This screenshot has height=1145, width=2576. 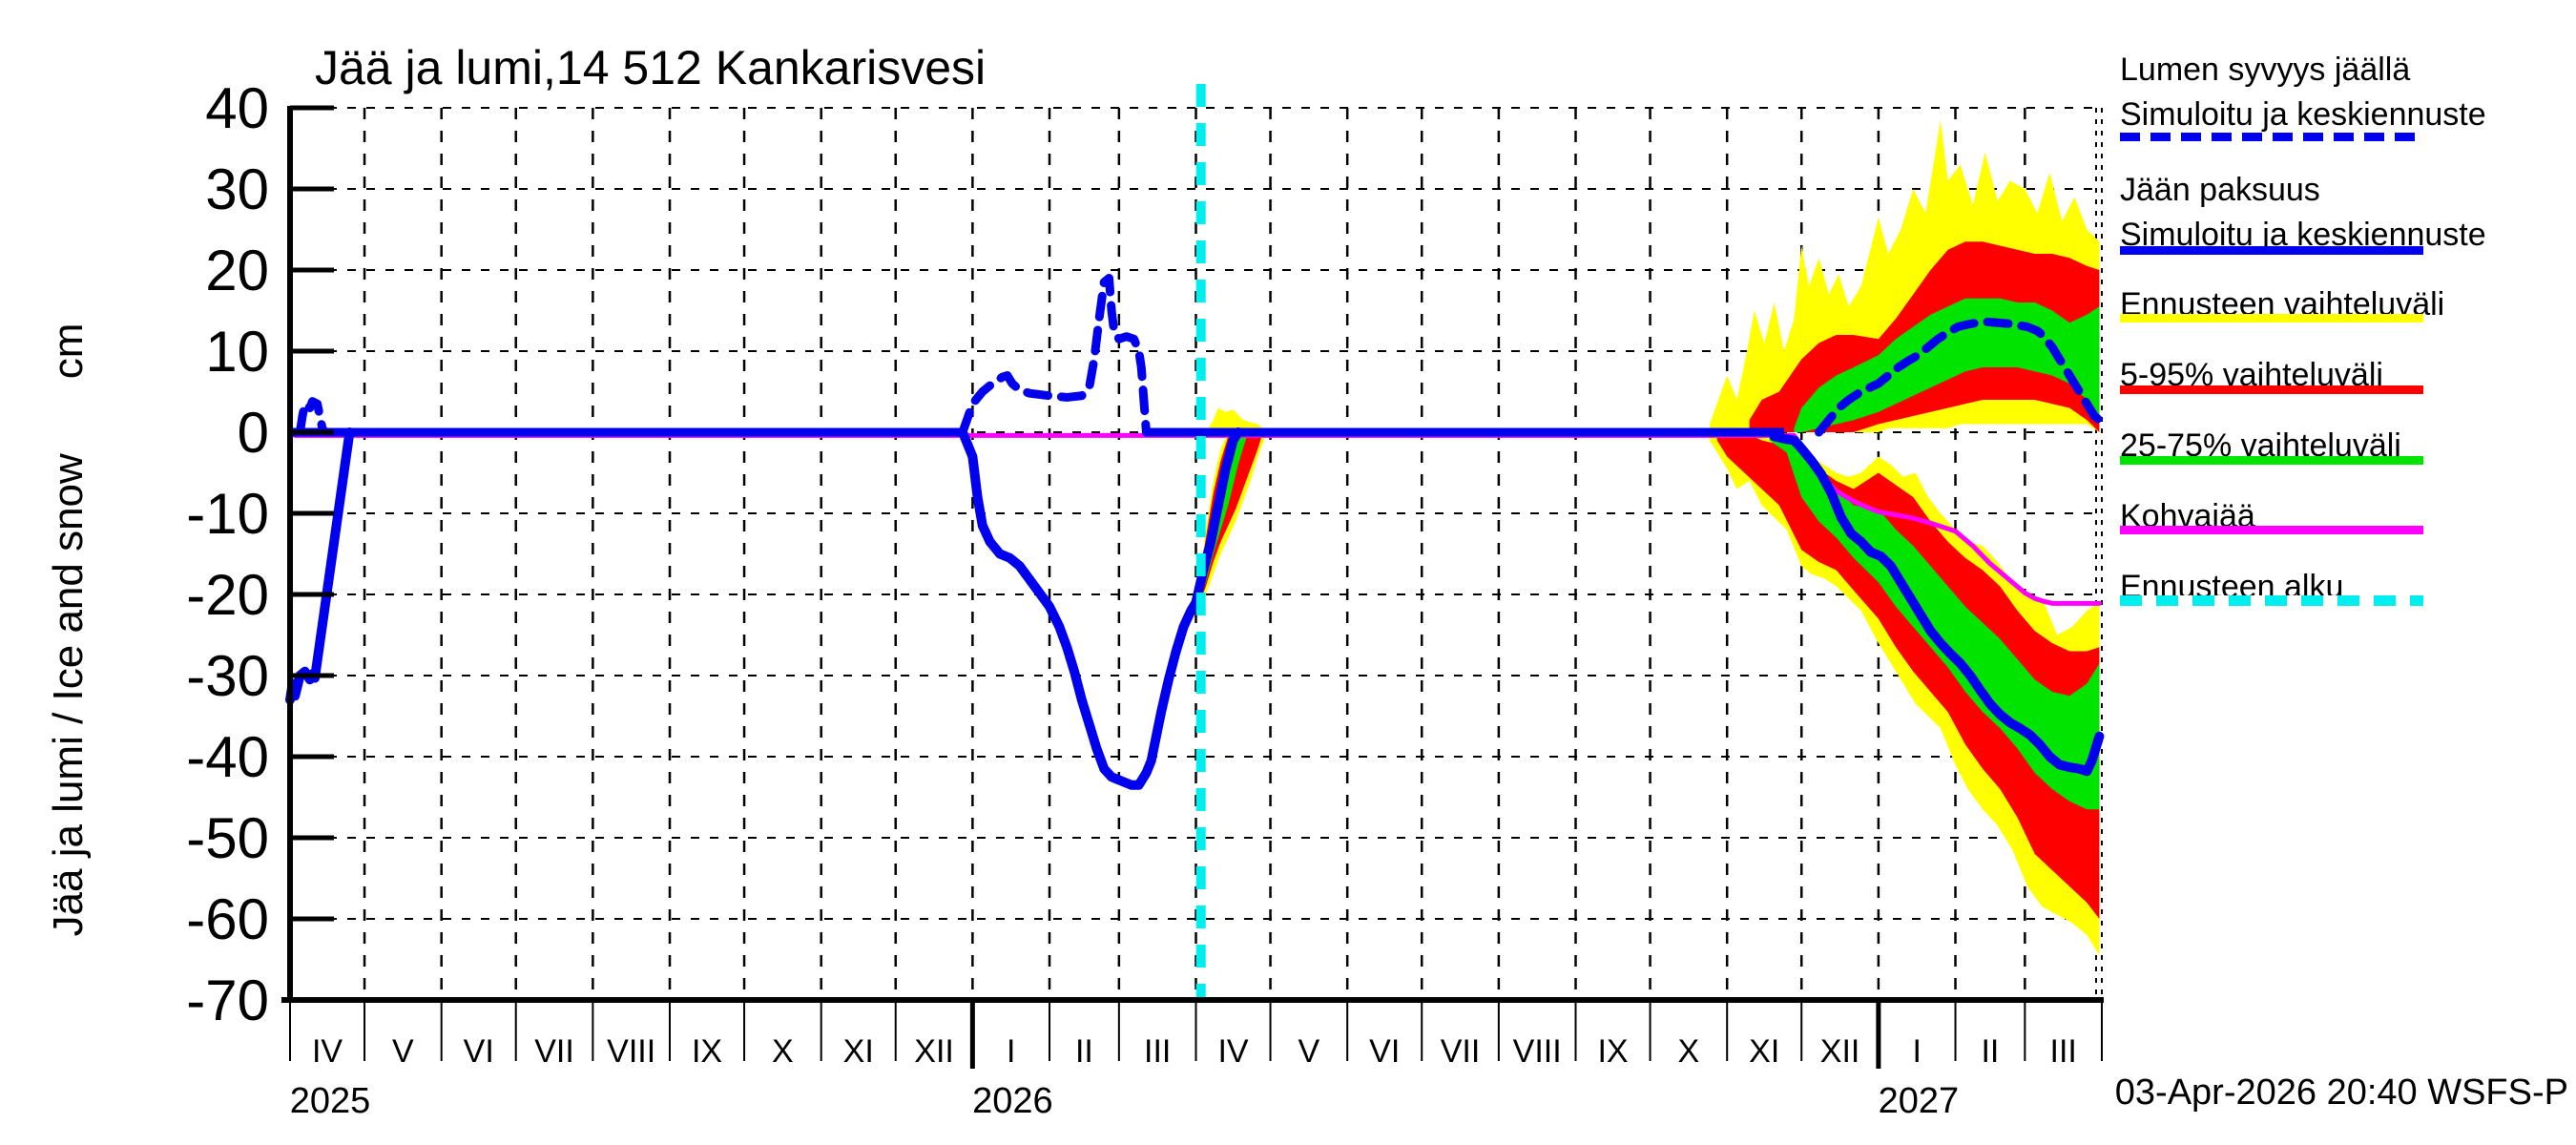 I want to click on y-tick-label: 20, so click(x=237, y=270).